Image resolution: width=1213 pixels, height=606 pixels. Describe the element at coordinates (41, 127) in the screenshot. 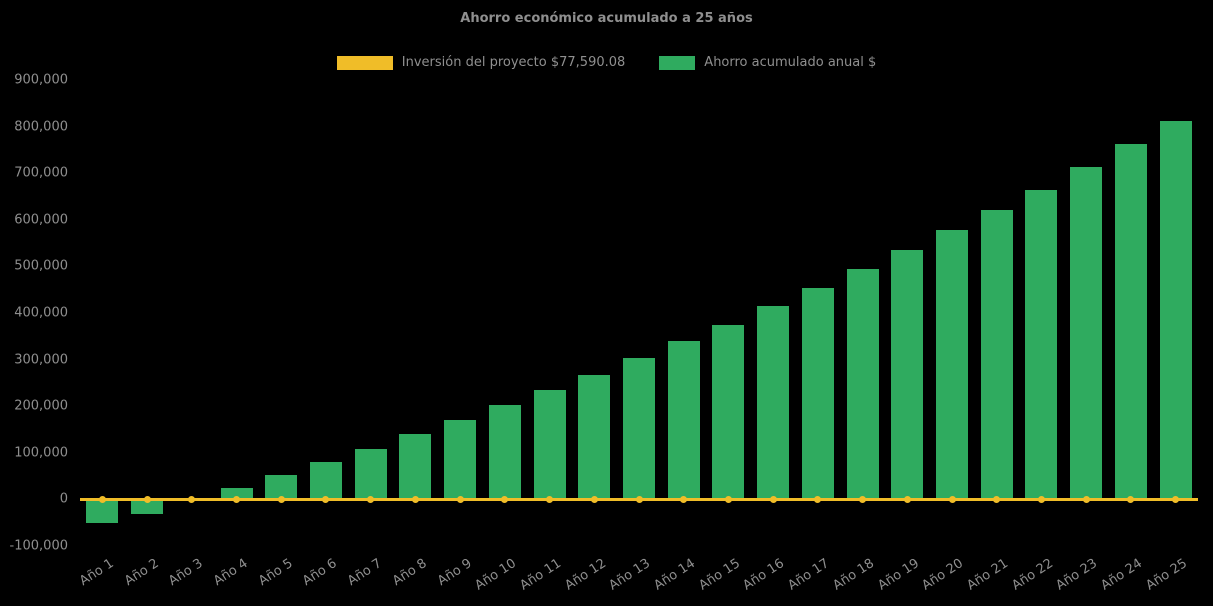

I see `y-tick-label: 800,000` at that location.